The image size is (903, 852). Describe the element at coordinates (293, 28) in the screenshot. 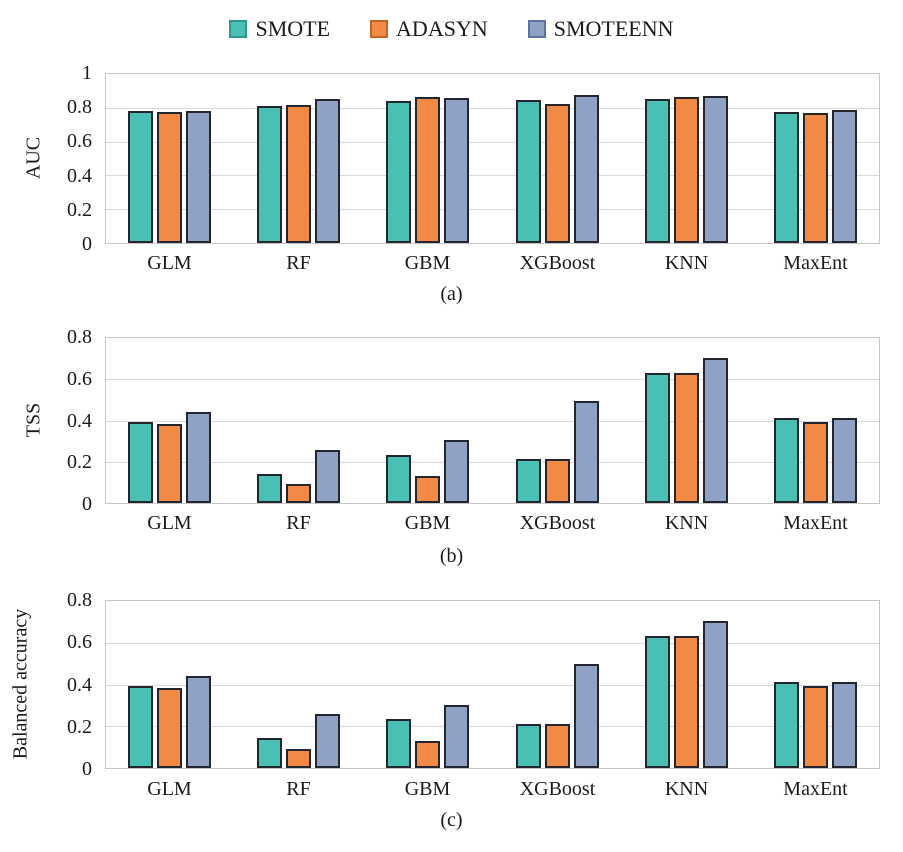

I see `legend-label: SMOTE` at that location.